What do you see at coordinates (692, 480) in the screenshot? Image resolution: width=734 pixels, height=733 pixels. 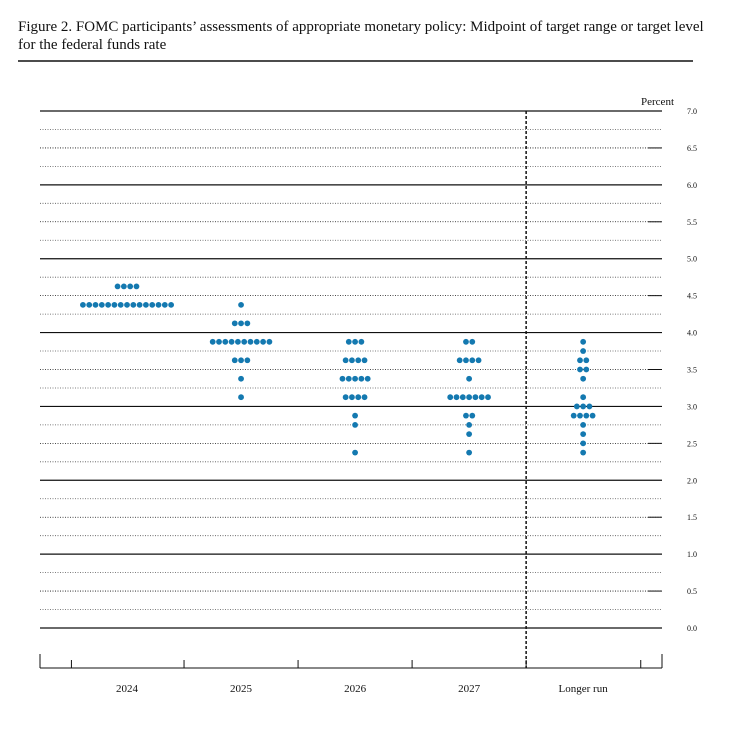 I see `y-tick-label: 2.0` at bounding box center [692, 480].